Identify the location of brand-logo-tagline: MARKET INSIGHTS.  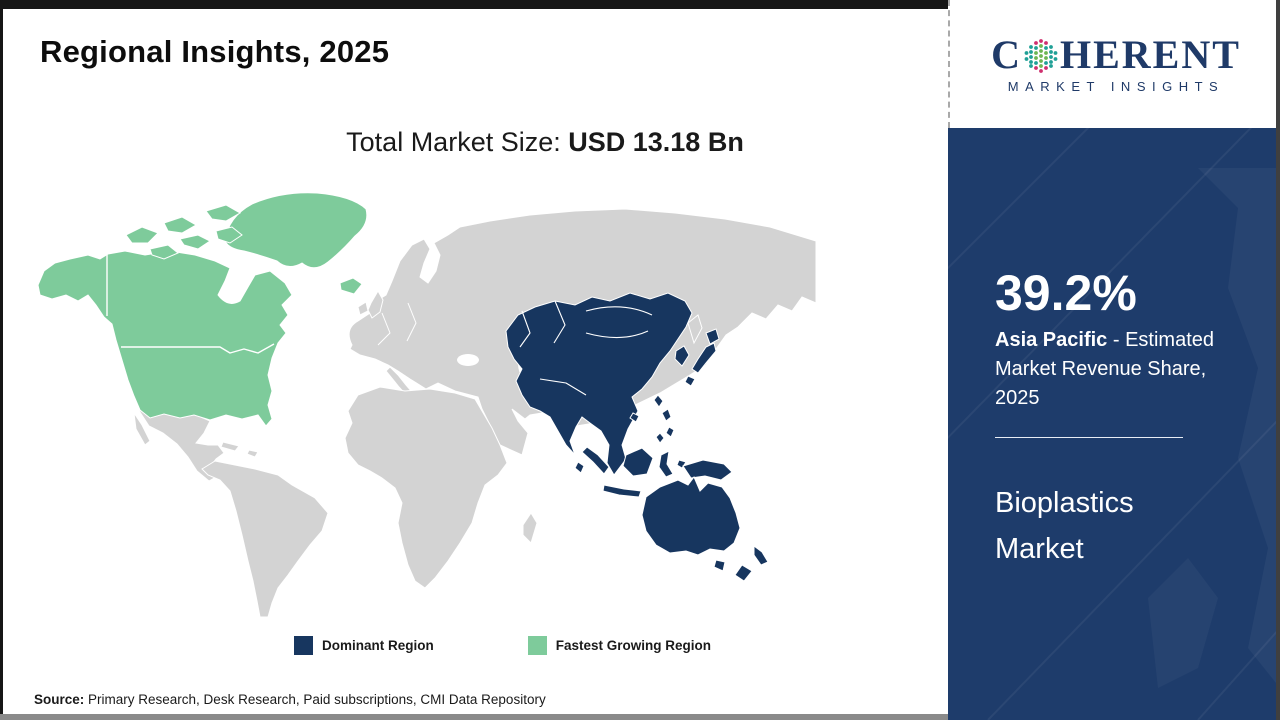
(1116, 86).